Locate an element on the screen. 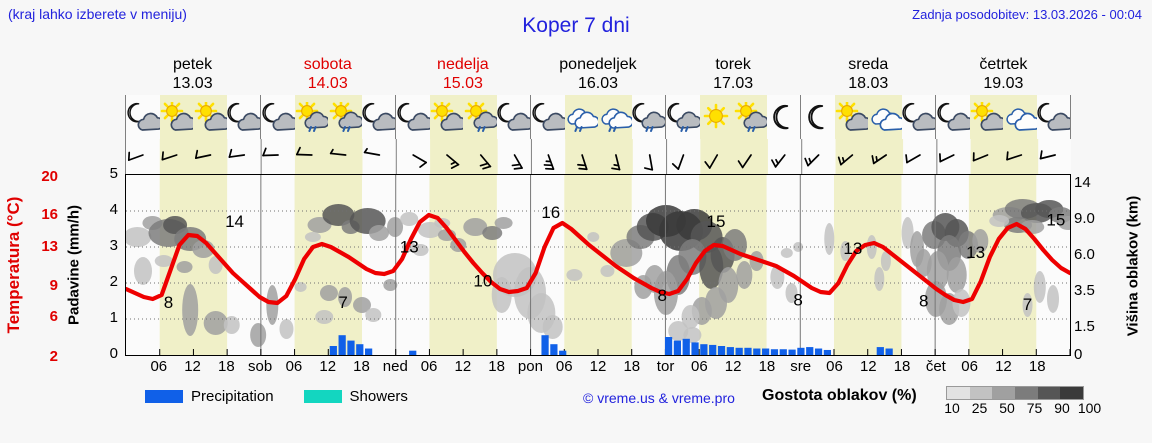 This screenshot has height=443, width=1152. moon-cloud-rain-icon is located at coordinates (648, 117).